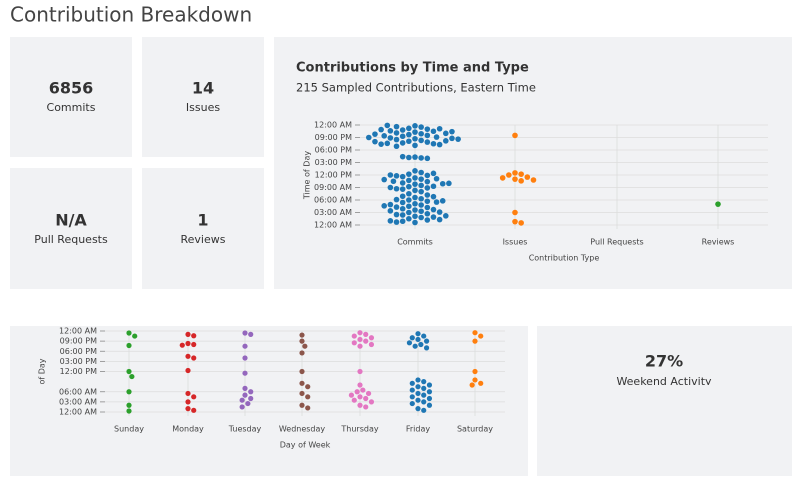  What do you see at coordinates (131, 15) in the screenshot?
I see `page-title: Contribution Breakdown` at bounding box center [131, 15].